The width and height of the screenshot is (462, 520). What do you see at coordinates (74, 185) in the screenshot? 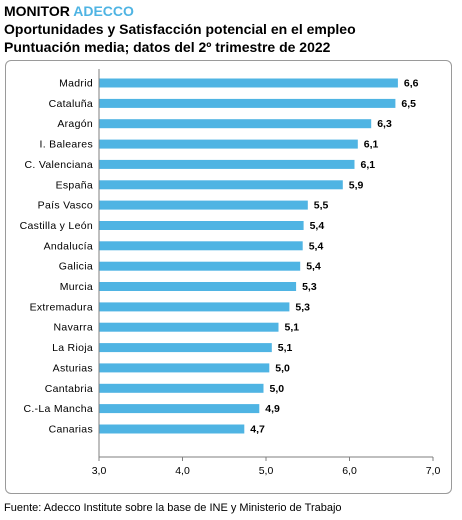
I see `category-label: España` at bounding box center [74, 185].